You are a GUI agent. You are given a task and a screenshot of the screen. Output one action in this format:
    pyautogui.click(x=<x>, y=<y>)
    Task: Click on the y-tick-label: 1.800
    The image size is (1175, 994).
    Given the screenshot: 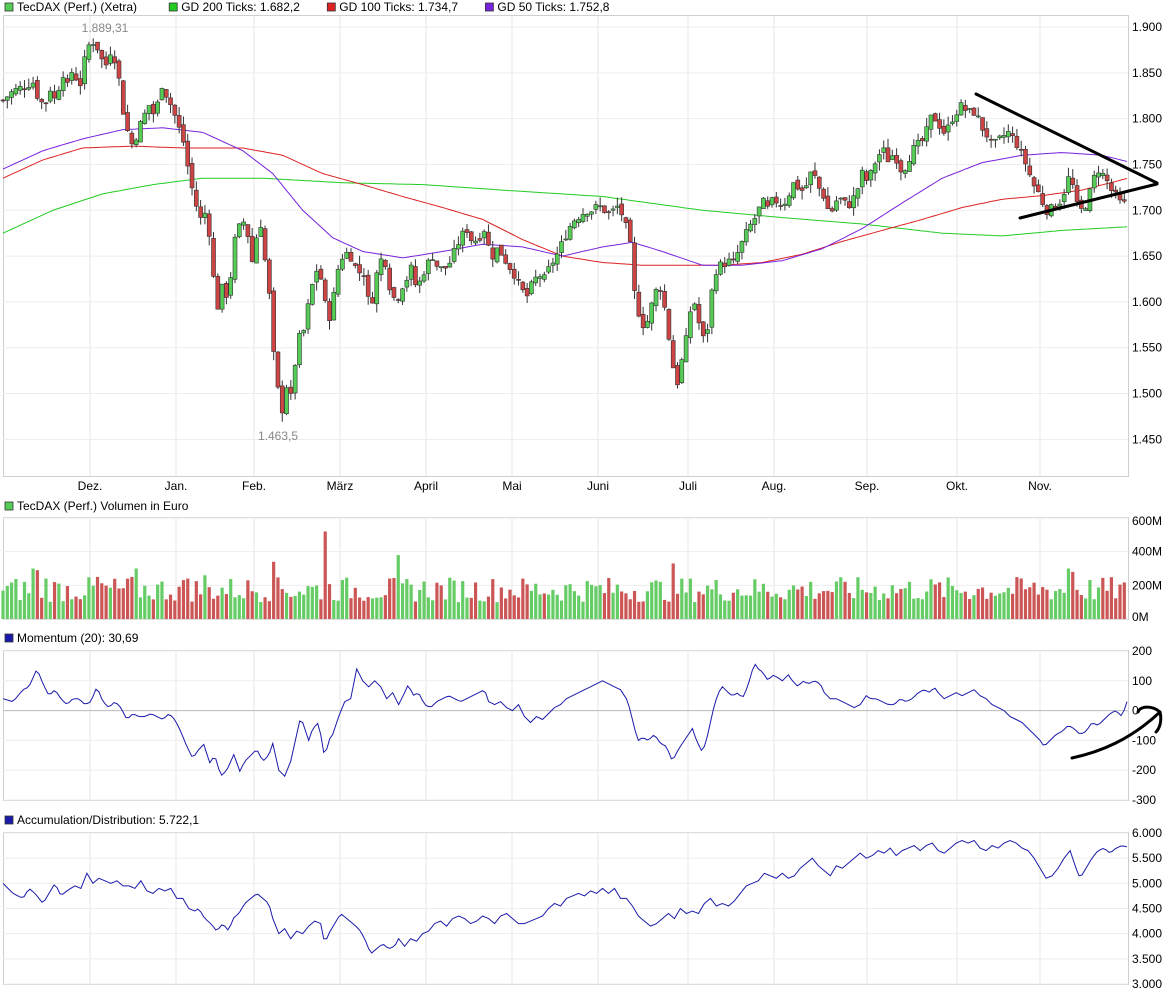 What is the action you would take?
    pyautogui.click(x=1147, y=119)
    